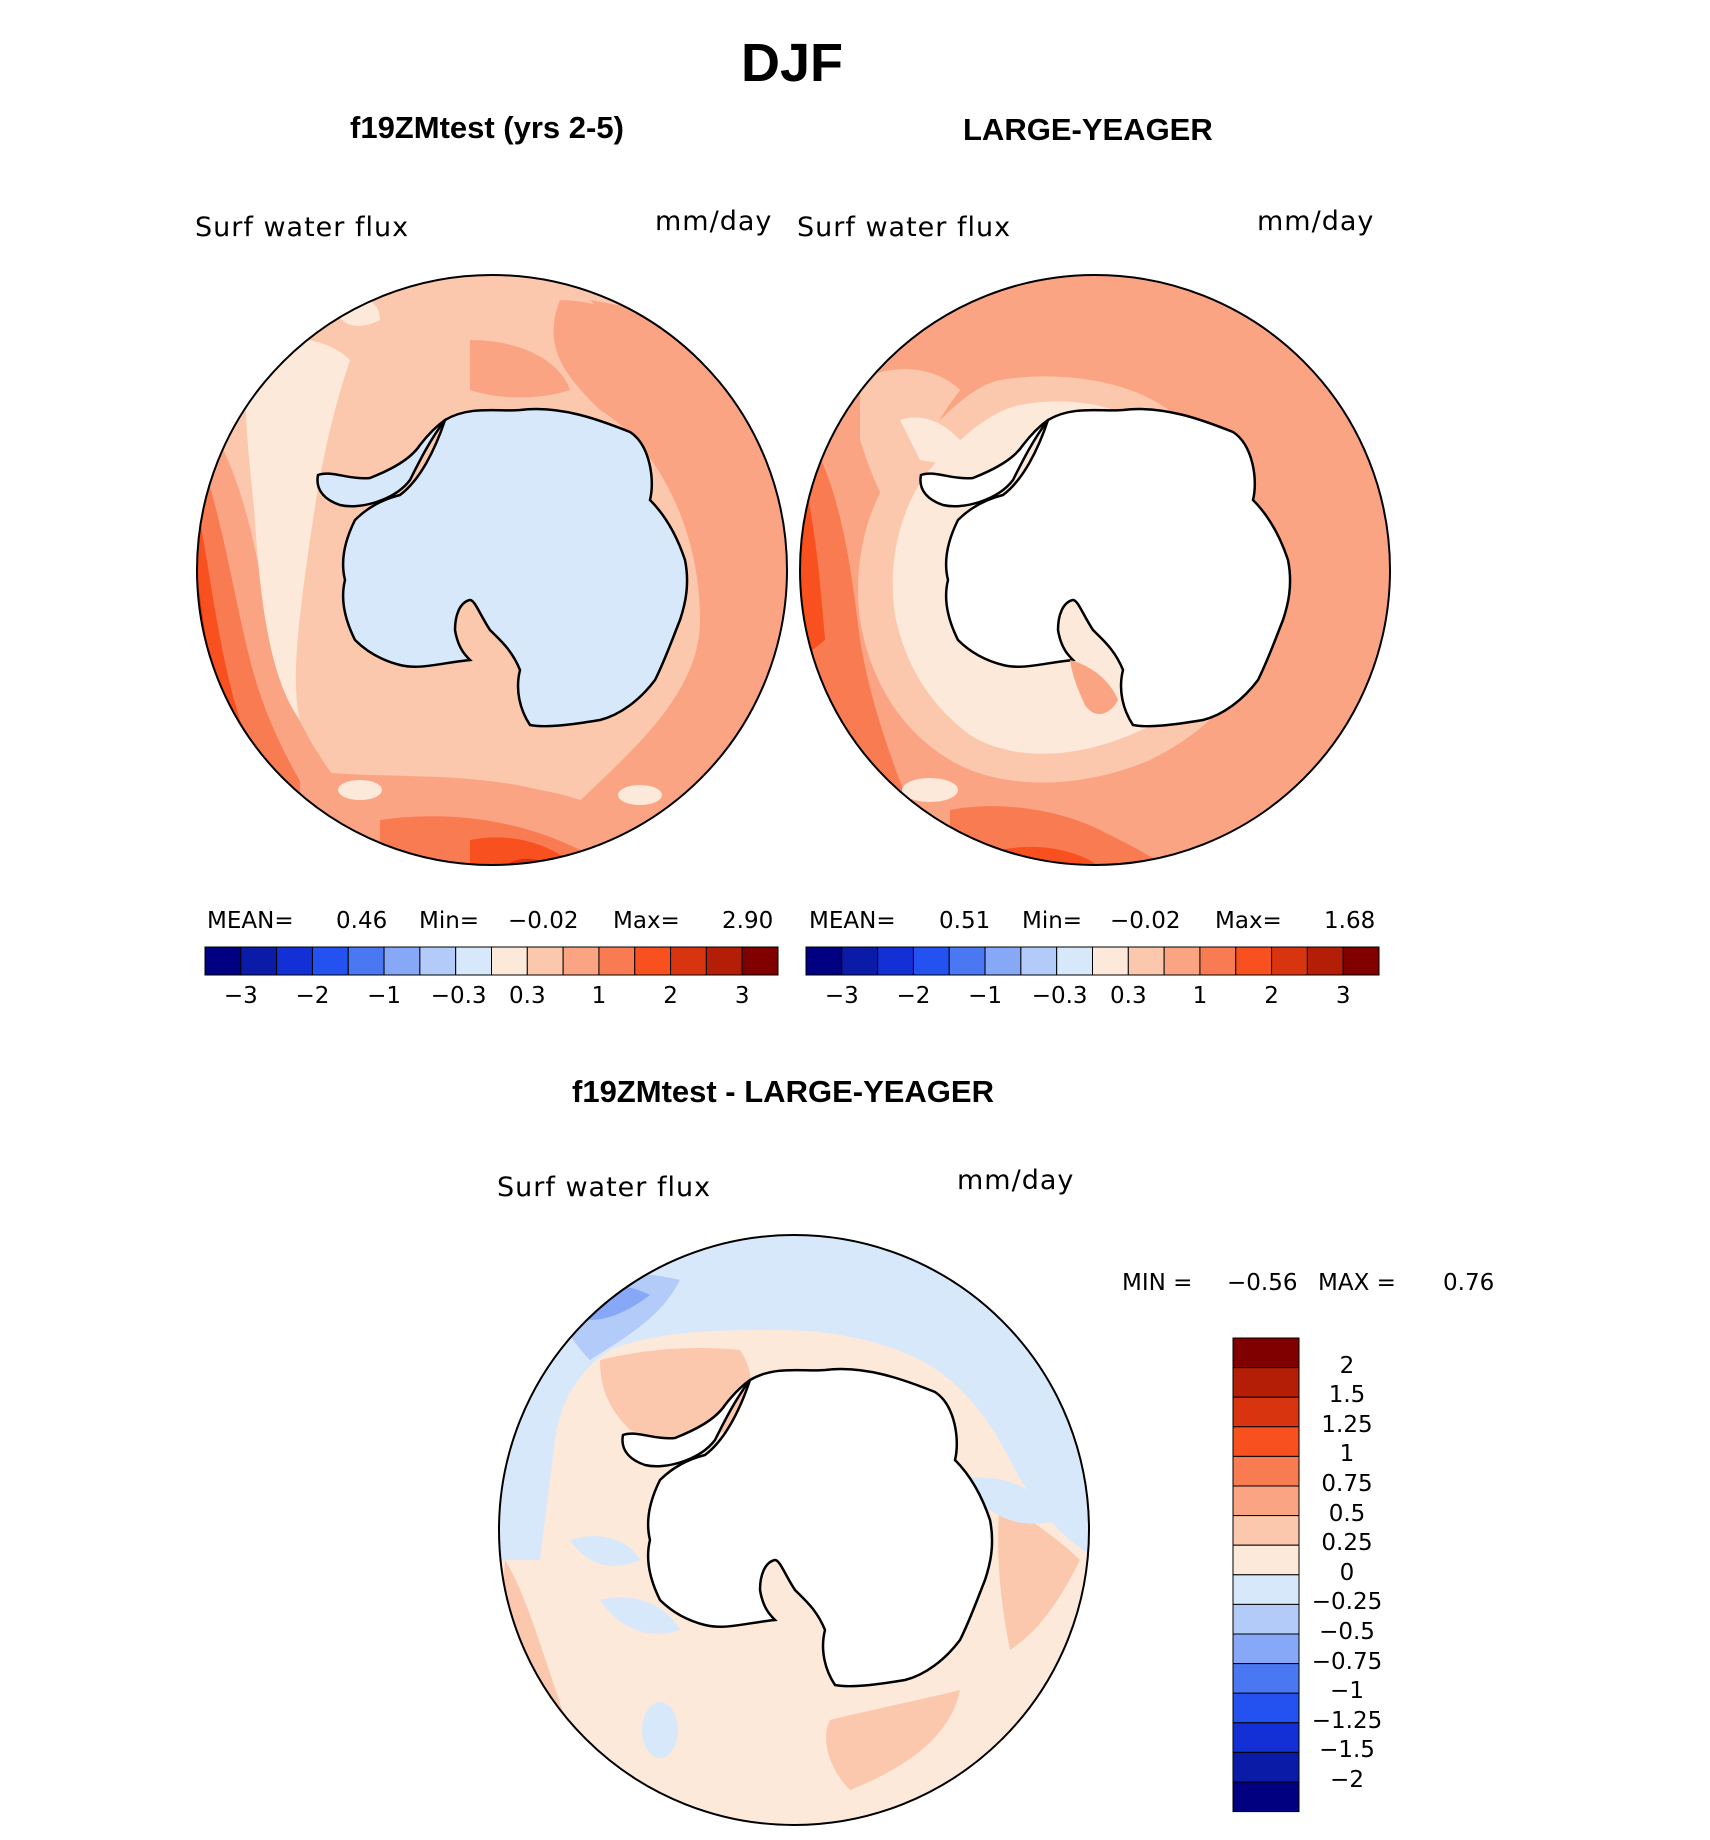  Describe the element at coordinates (312, 996) in the screenshot. I see `colorbar-panel-1-tick-label: −2` at that location.